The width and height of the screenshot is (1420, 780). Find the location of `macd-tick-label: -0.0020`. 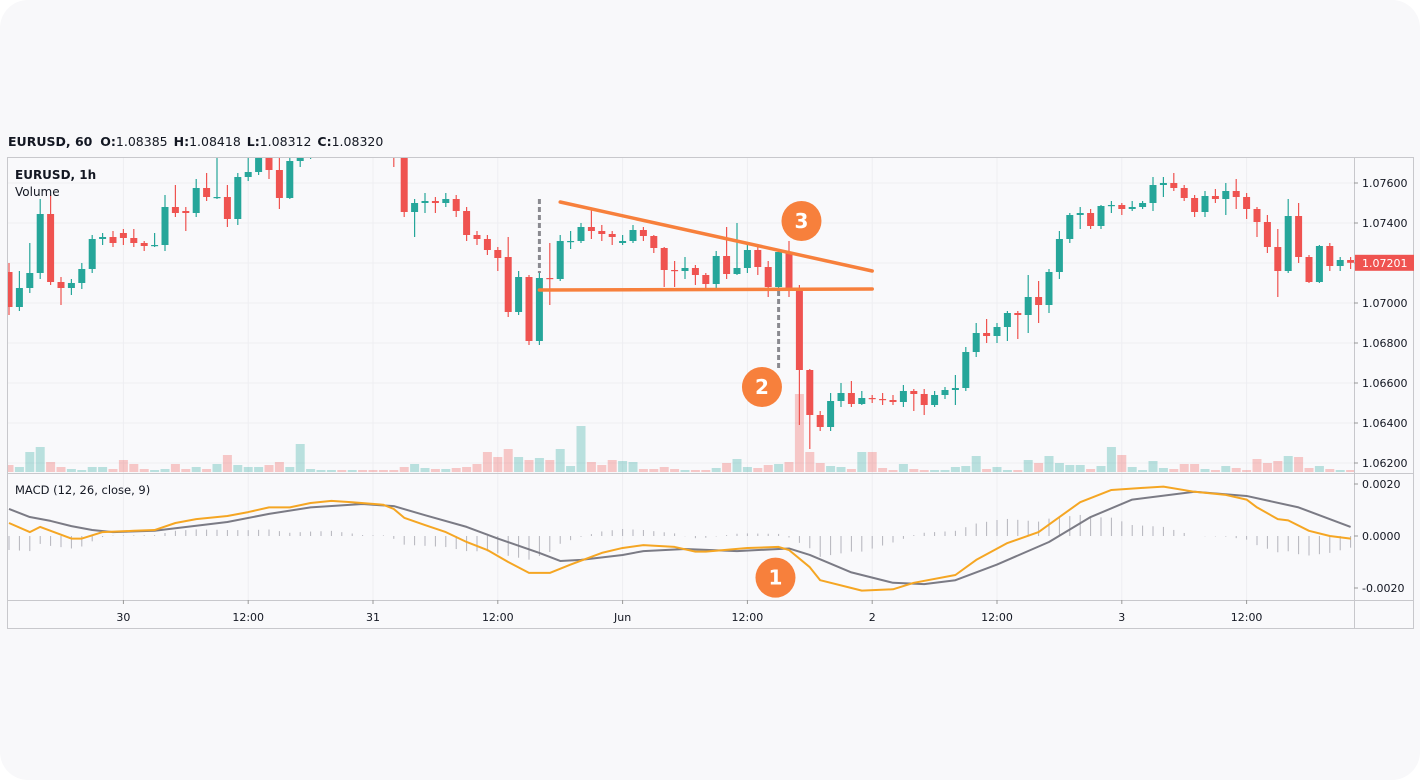

macd-tick-label: -0.0020 is located at coordinates (1383, 588).